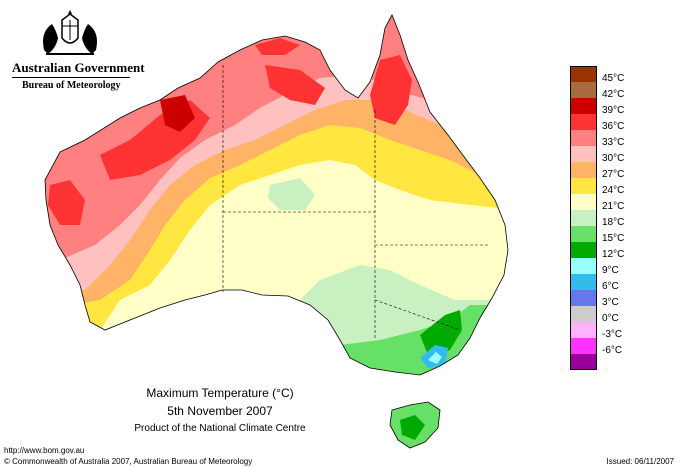 This screenshot has width=680, height=467. What do you see at coordinates (44, 450) in the screenshot?
I see `website-link: http://www.bom.gov.au` at bounding box center [44, 450].